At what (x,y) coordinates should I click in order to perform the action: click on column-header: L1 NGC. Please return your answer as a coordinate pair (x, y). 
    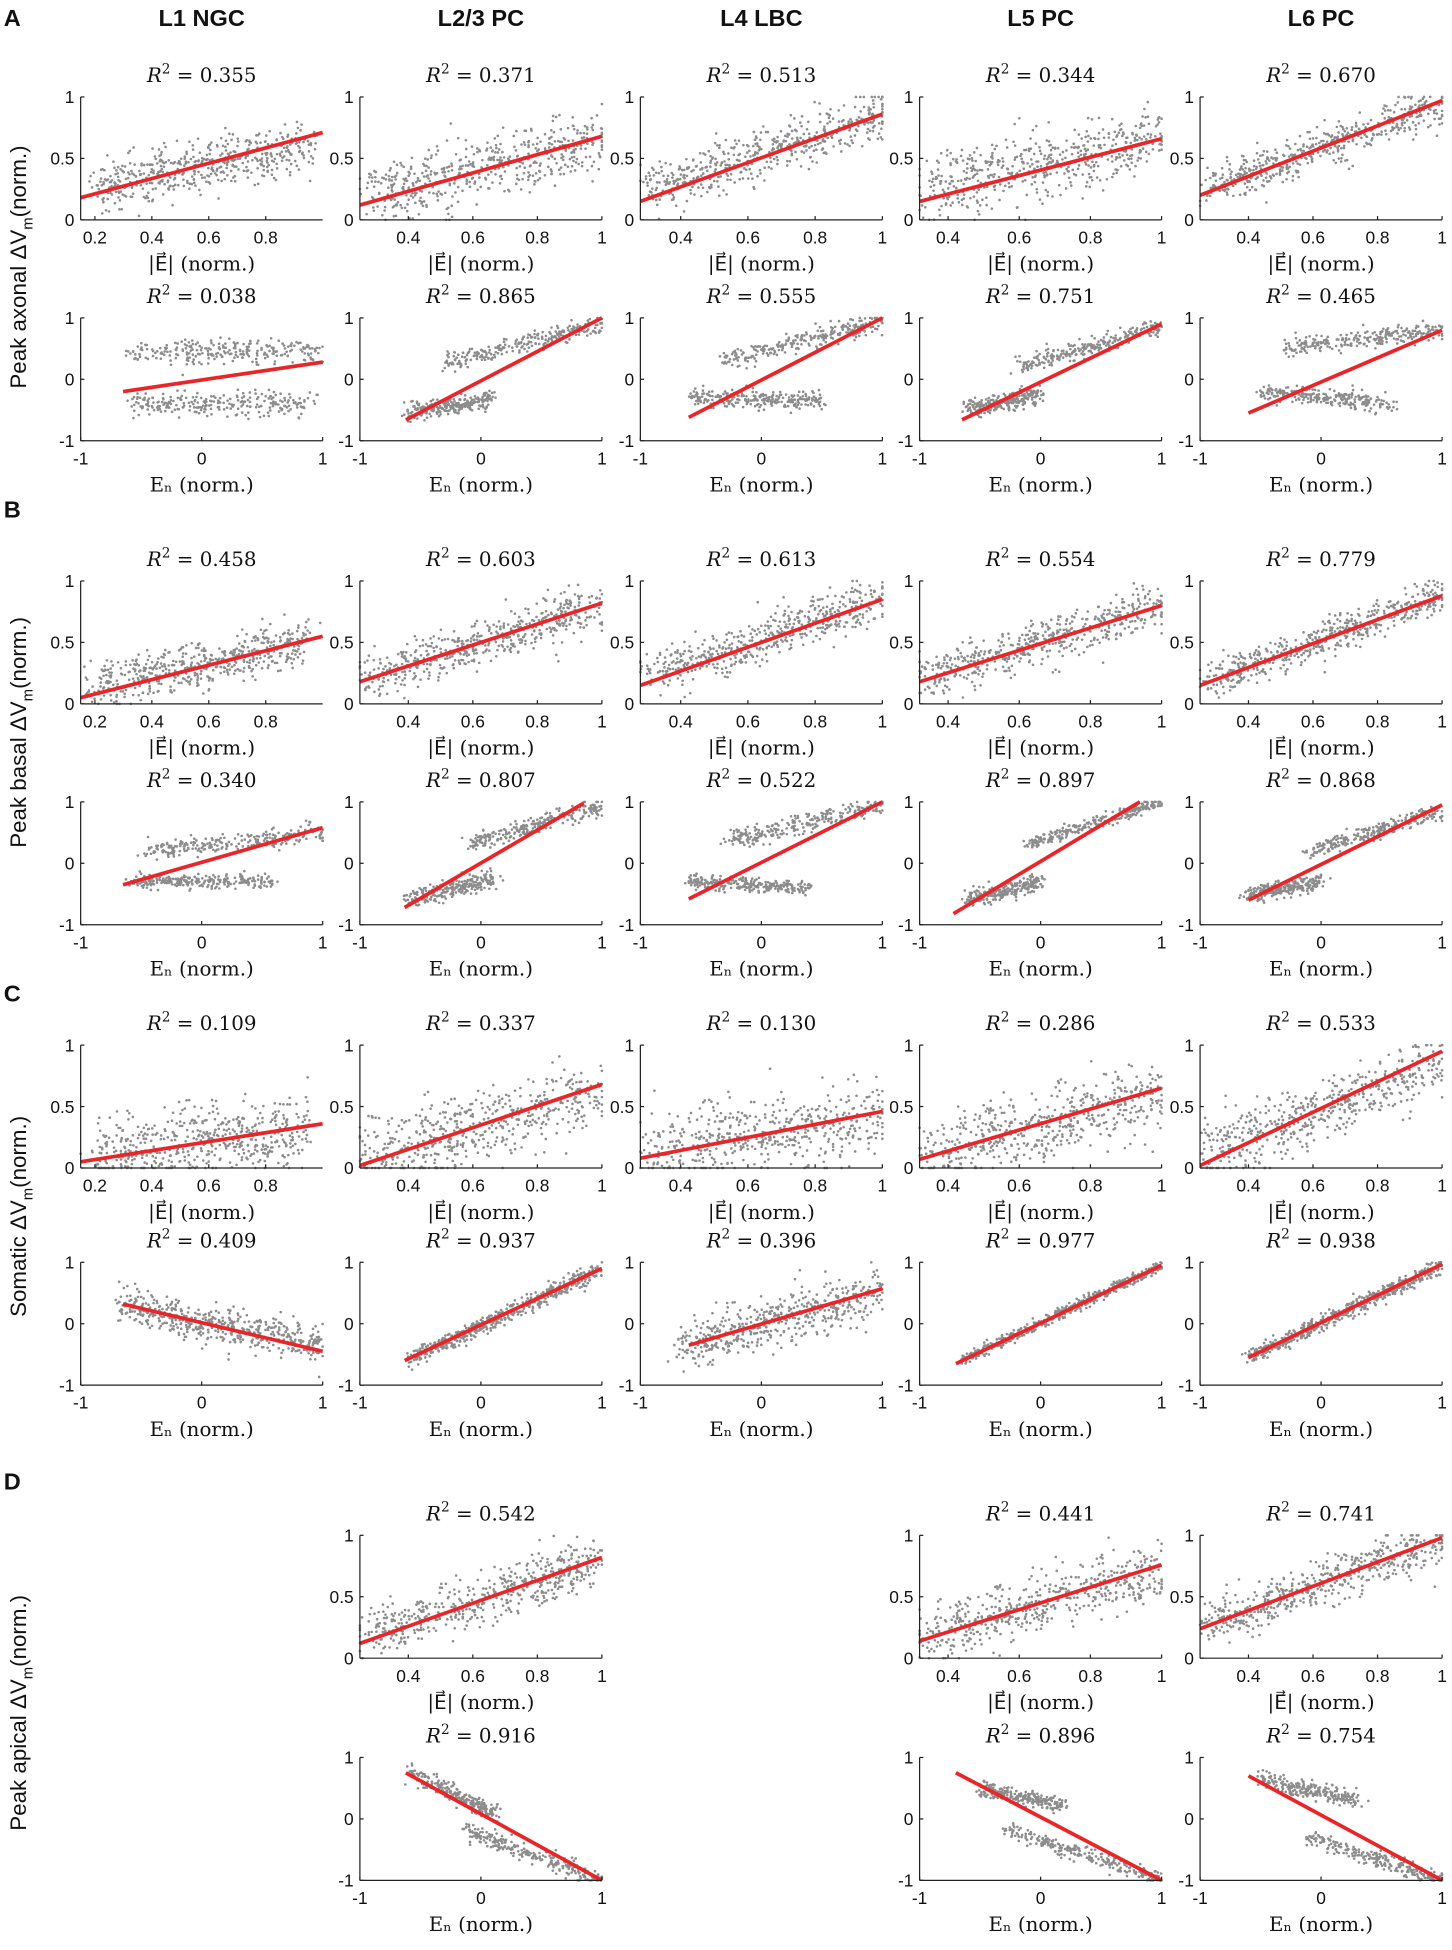
    Looking at the image, I should click on (201, 18).